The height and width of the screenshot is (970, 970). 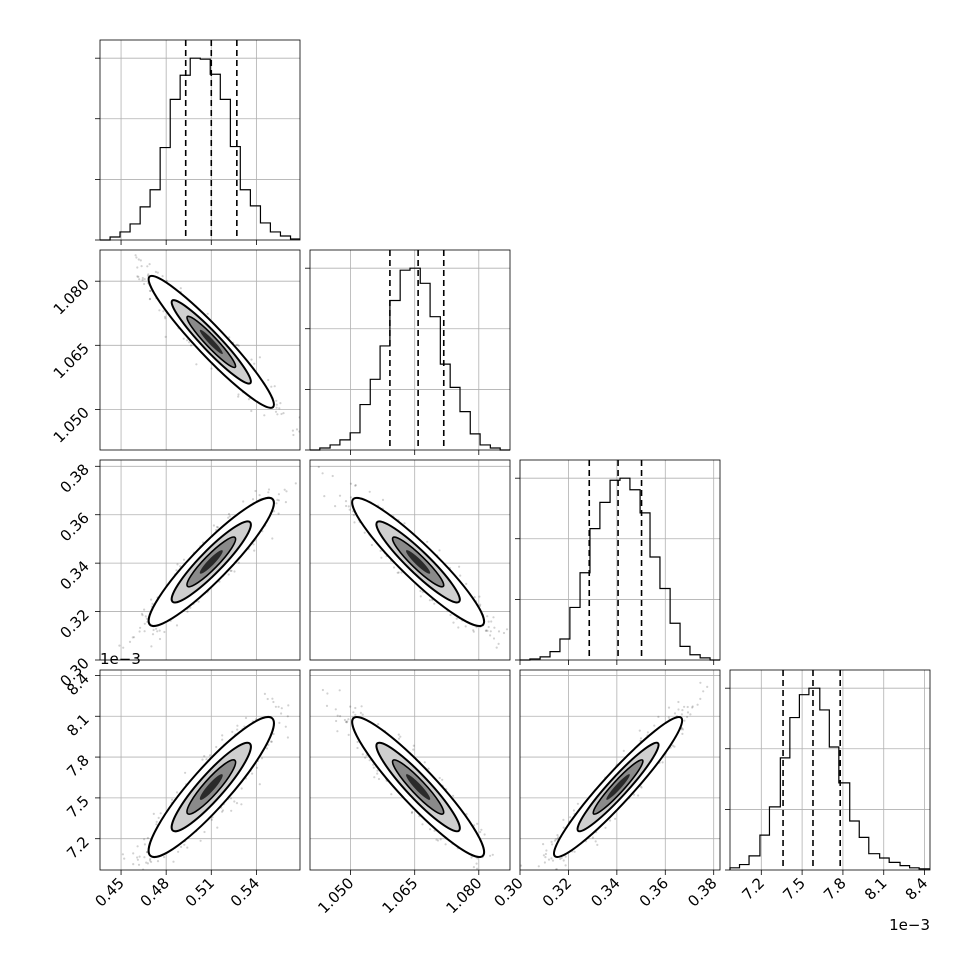 What do you see at coordinates (418, 787) in the screenshot?
I see `contour-line-inner` at bounding box center [418, 787].